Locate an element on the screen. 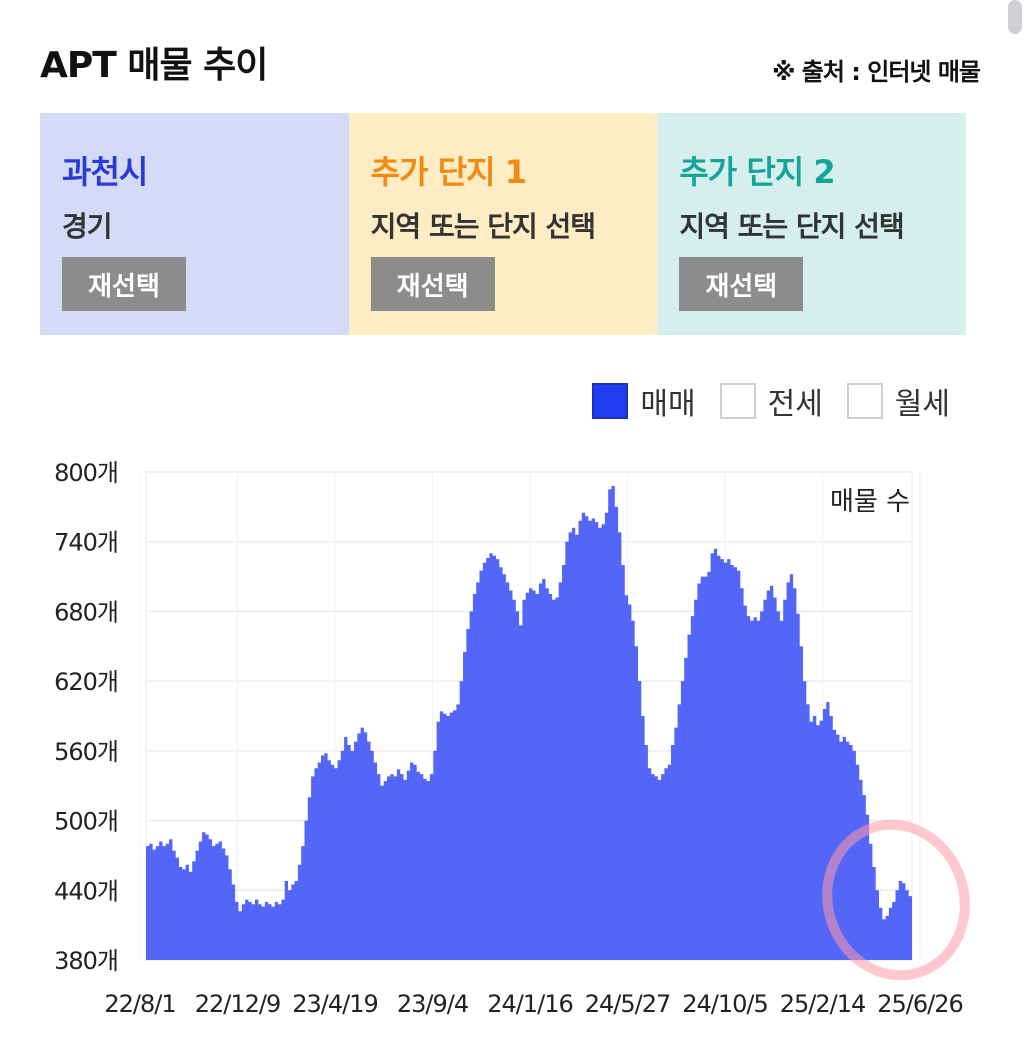 This screenshot has width=1026, height=1056. hand-drawn-circle-annotation is located at coordinates (896, 900).